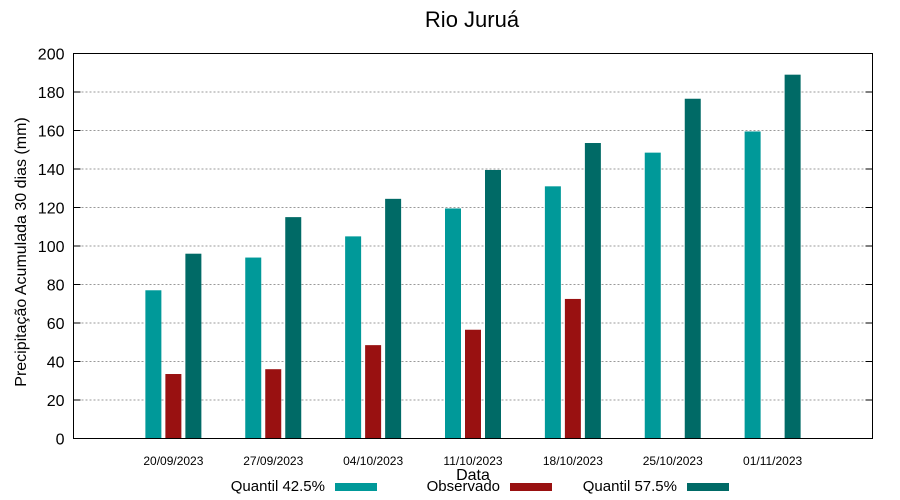 This screenshot has height=500, width=900. What do you see at coordinates (463, 486) in the screenshot?
I see `legend-label: Observado` at bounding box center [463, 486].